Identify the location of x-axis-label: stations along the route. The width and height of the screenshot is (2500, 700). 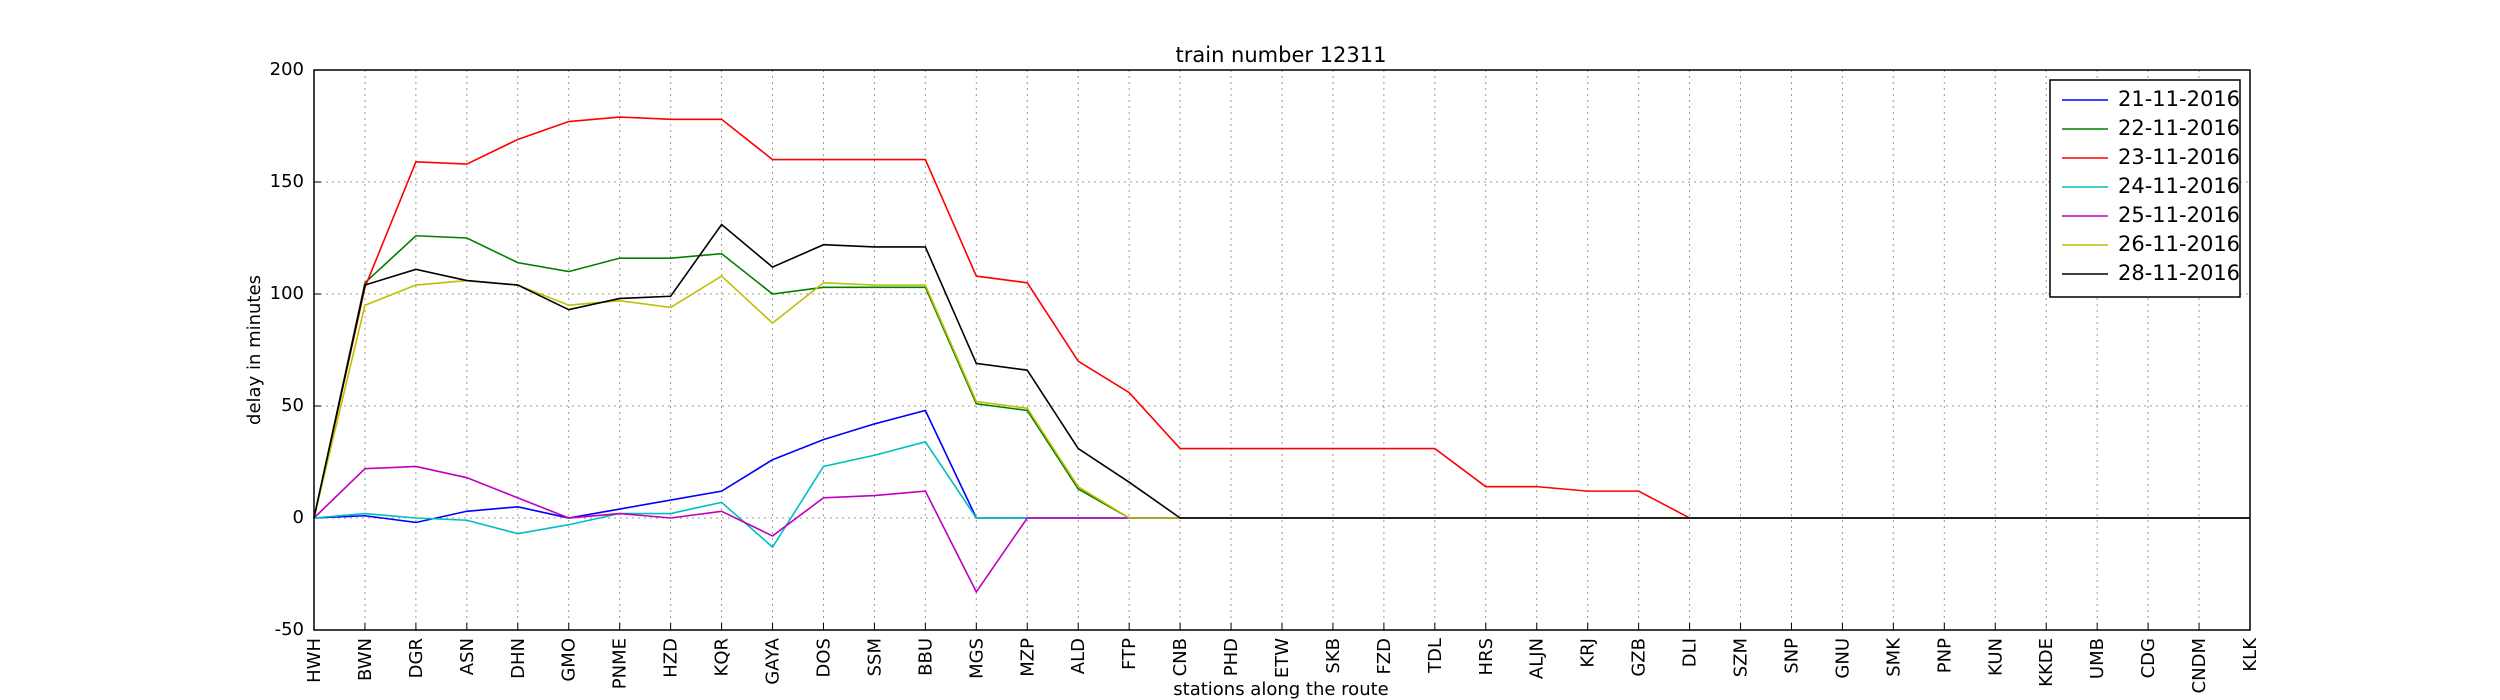
(1280, 689).